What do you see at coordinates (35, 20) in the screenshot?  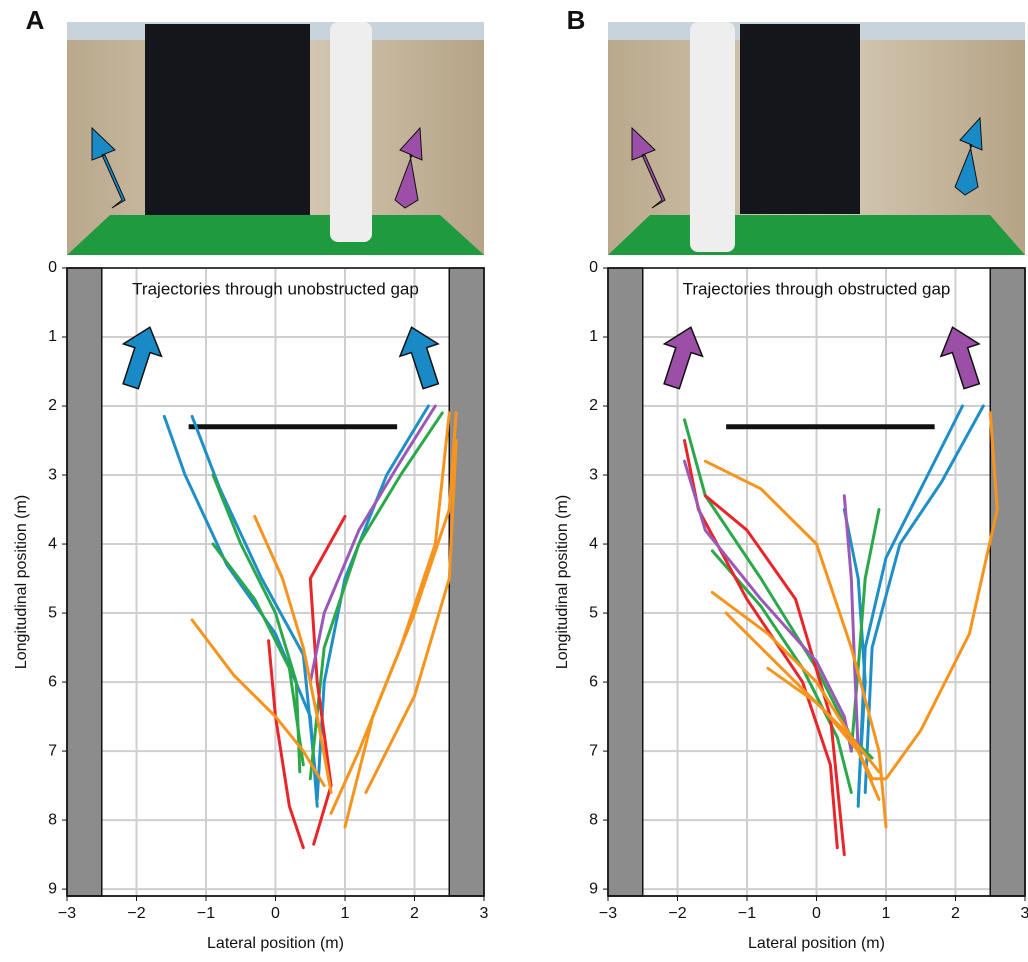 I see `panel-label: A` at bounding box center [35, 20].